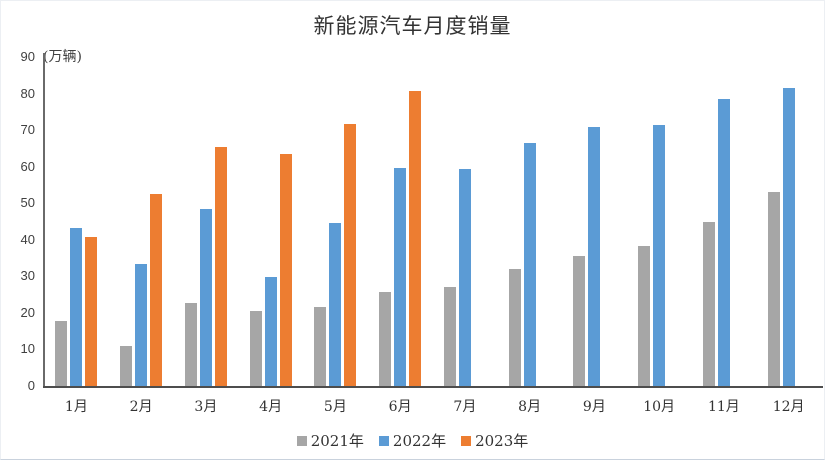  Describe the element at coordinates (76, 407) in the screenshot. I see `x-axis-label: 1月` at that location.